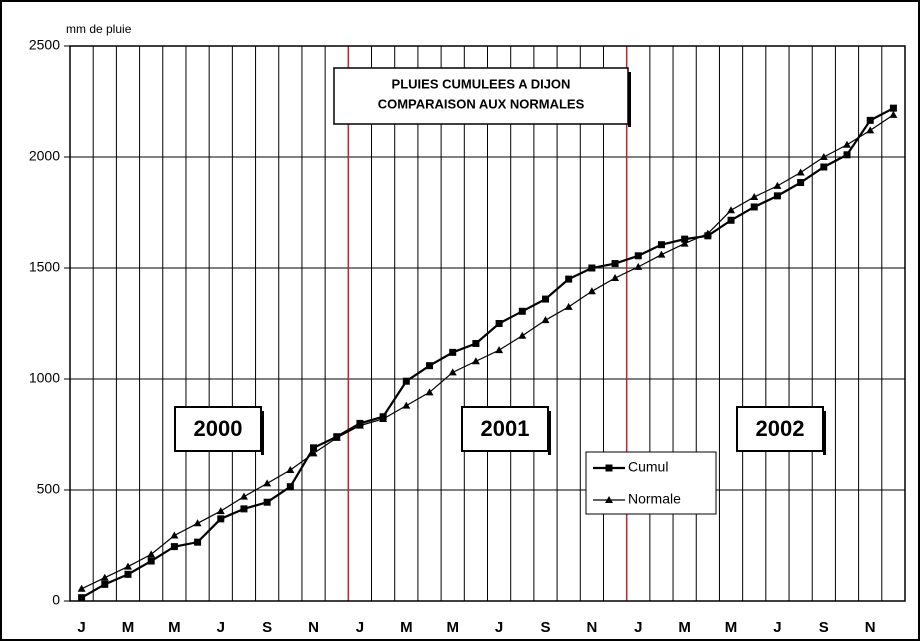  Describe the element at coordinates (56, 600) in the screenshot. I see `y-tick-label: 0` at that location.